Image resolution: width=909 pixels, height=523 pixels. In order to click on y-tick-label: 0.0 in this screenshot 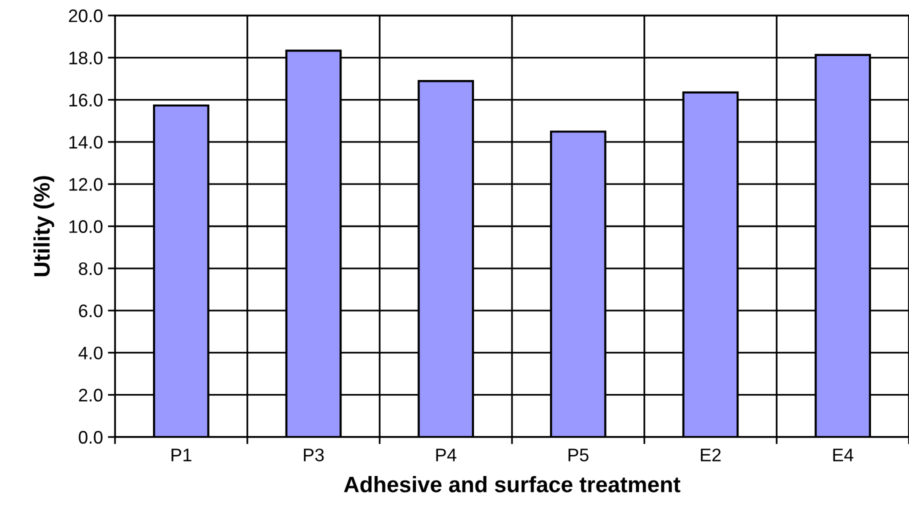, I will do `click(90, 437)`.